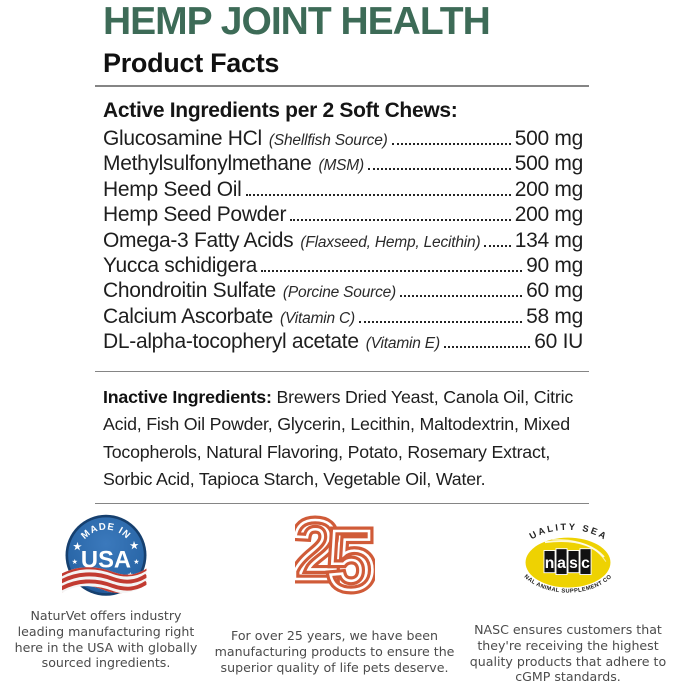  Describe the element at coordinates (558, 342) in the screenshot. I see `ingredient-amount: 60 IU` at that location.